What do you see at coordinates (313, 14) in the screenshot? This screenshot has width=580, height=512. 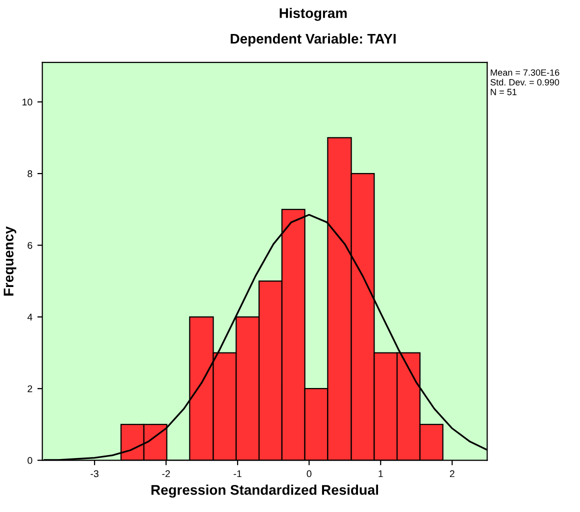 I see `chart-title: Histogram` at bounding box center [313, 14].